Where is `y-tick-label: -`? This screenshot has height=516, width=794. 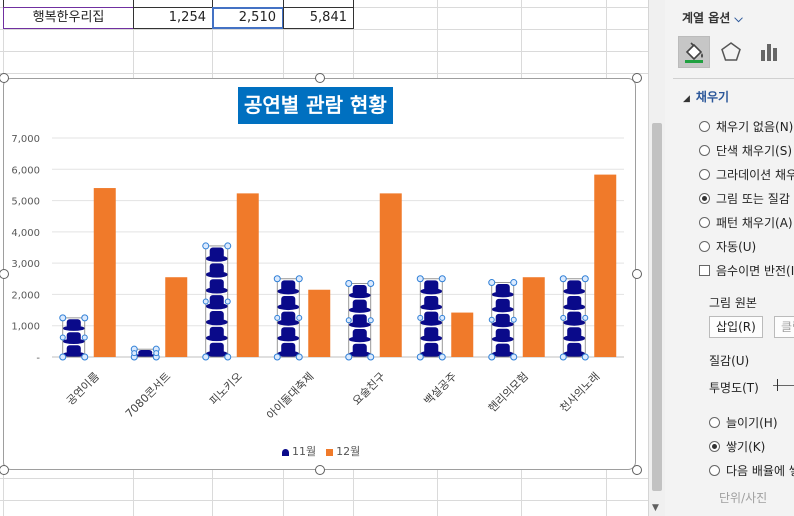 y-tick-label: - is located at coordinates (38, 358).